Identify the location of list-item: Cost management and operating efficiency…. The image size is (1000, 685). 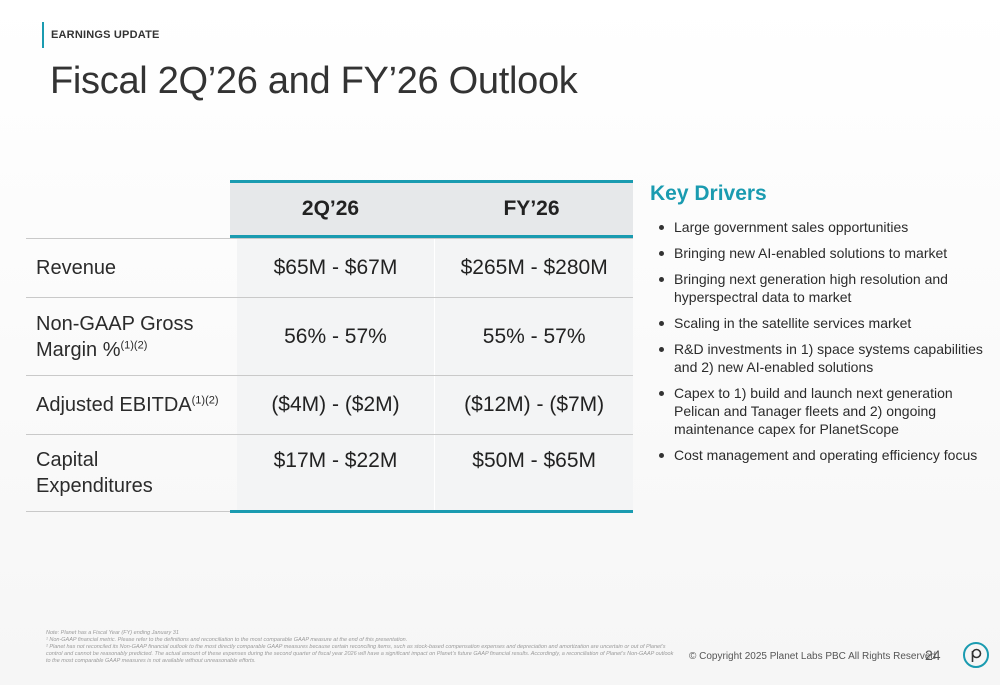
(822, 455).